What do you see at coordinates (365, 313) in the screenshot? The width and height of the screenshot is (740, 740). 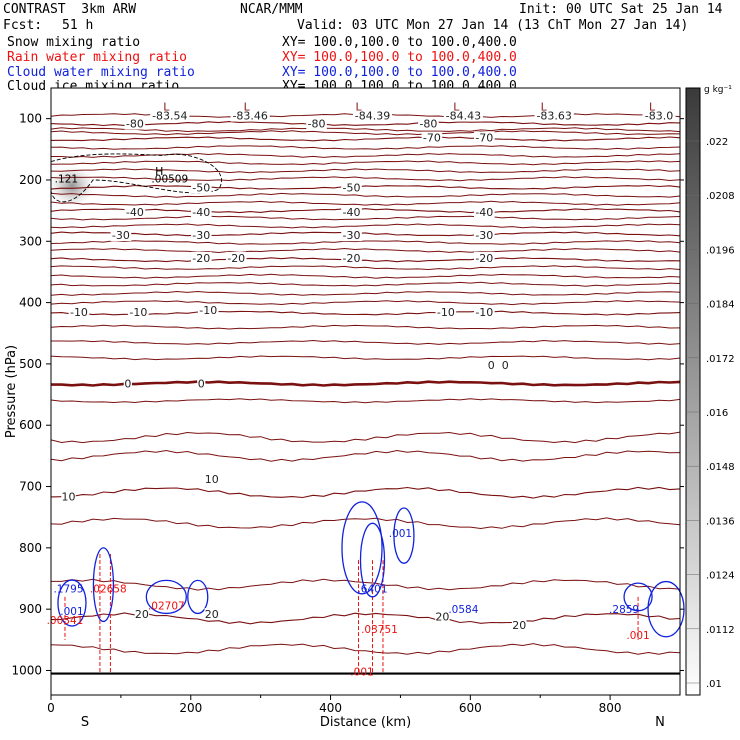 I see `isotherm--10` at bounding box center [365, 313].